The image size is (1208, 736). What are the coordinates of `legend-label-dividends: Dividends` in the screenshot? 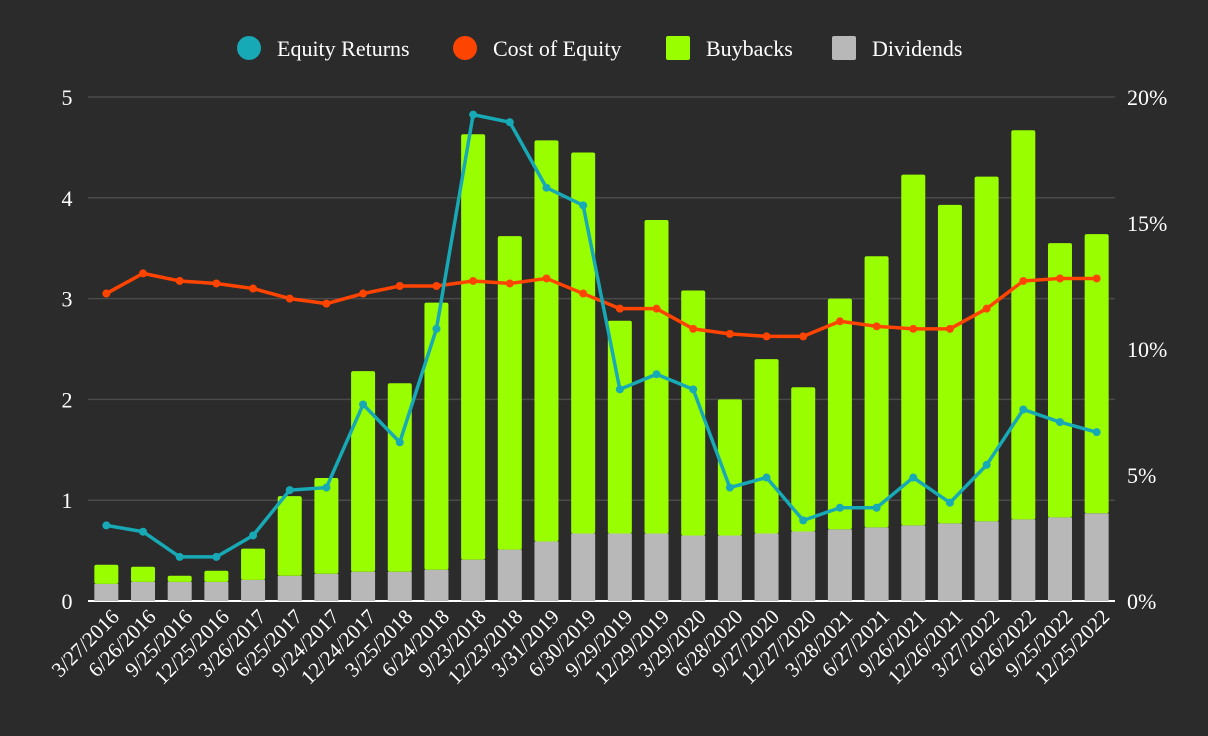 It's located at (917, 48).